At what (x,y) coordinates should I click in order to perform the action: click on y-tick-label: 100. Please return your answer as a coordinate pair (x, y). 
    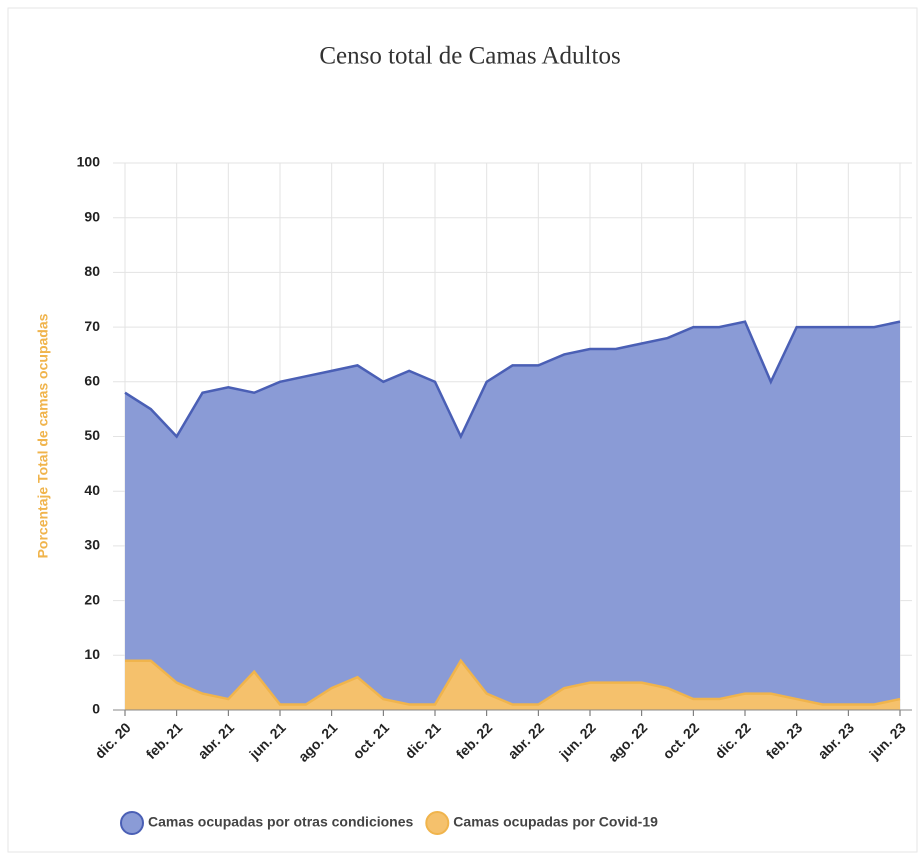
    Looking at the image, I should click on (89, 162).